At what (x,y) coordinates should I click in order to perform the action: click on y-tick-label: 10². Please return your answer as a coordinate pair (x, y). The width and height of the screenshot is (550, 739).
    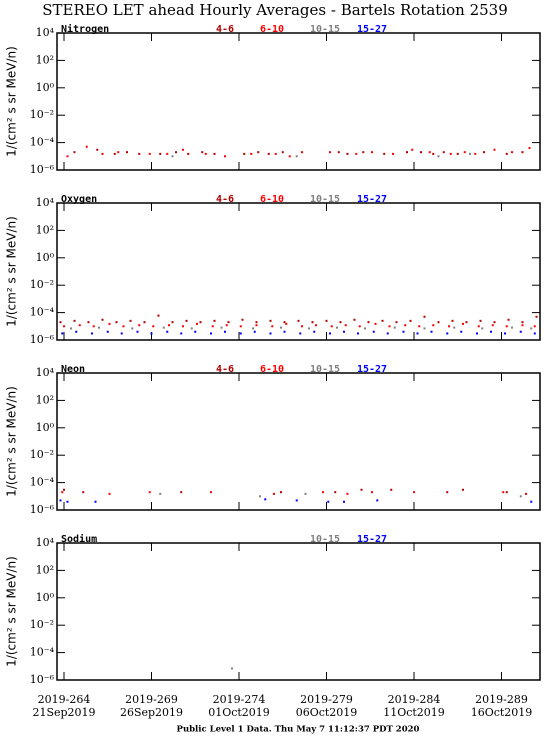
    Looking at the image, I should click on (45, 399).